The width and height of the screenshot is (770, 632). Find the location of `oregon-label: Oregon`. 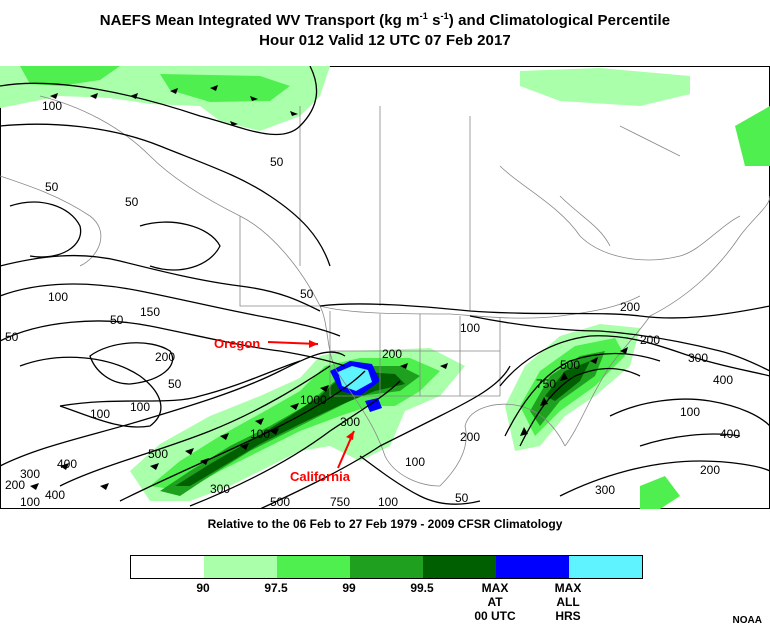

oregon-label: Oregon is located at coordinates (237, 343).